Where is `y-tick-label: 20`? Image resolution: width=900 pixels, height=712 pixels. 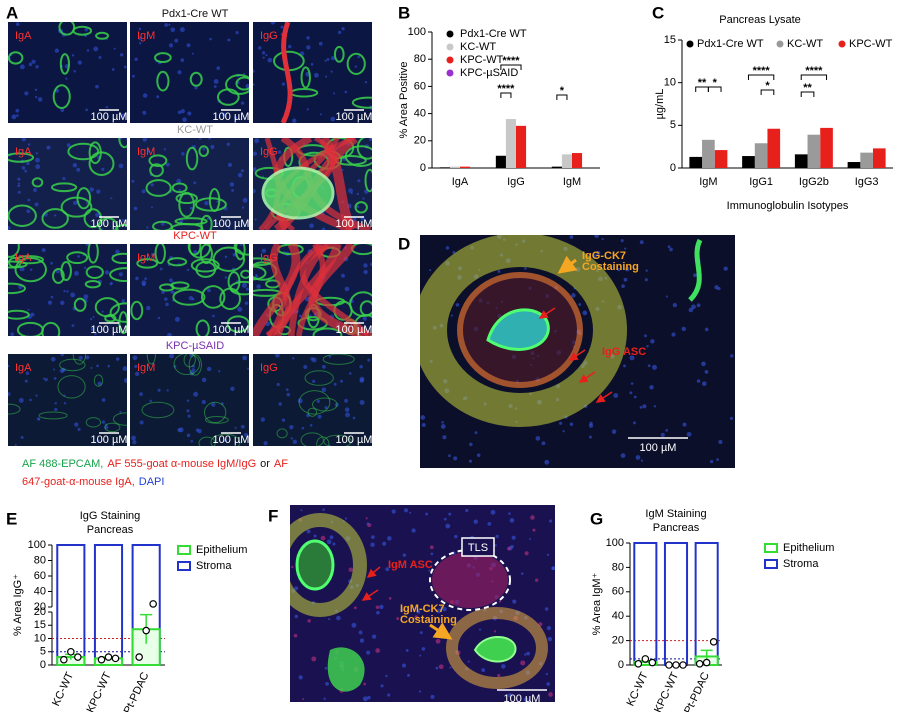 y-tick-label: 20 is located at coordinates (40, 607).